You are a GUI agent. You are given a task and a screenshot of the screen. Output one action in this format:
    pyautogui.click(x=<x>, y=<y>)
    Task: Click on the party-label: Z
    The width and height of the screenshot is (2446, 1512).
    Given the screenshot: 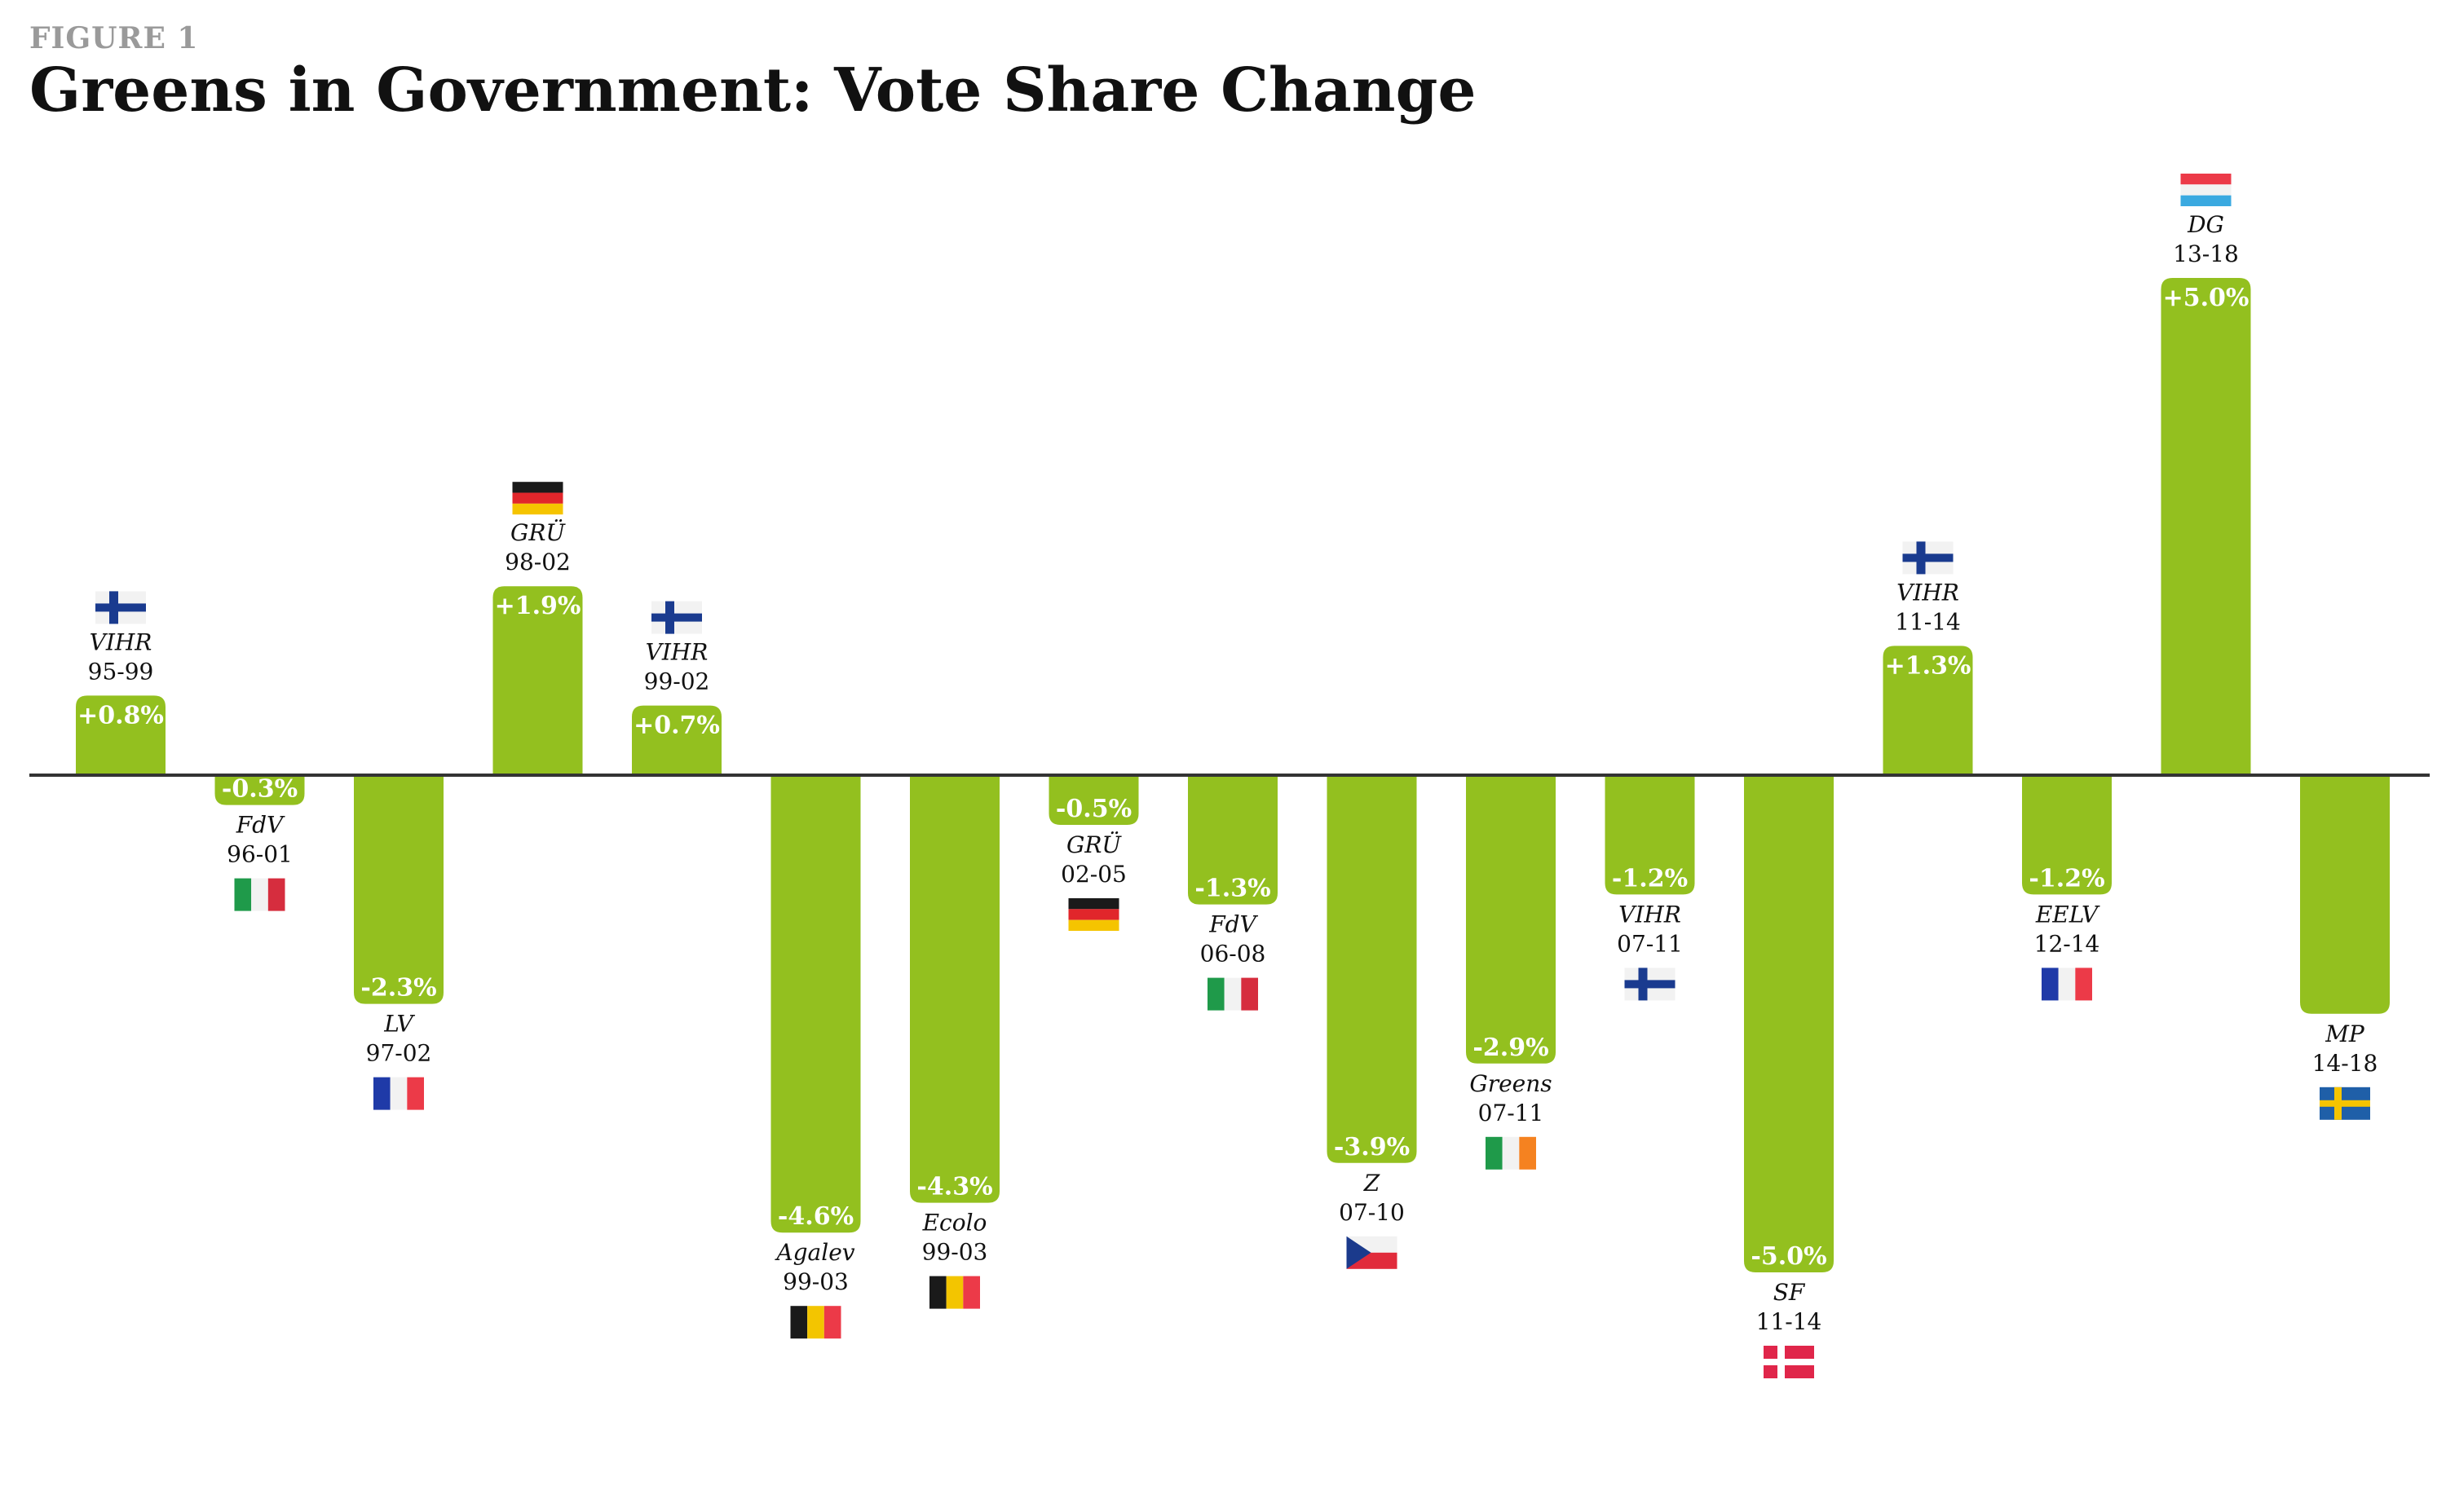 What is the action you would take?
    pyautogui.click(x=1371, y=1184)
    